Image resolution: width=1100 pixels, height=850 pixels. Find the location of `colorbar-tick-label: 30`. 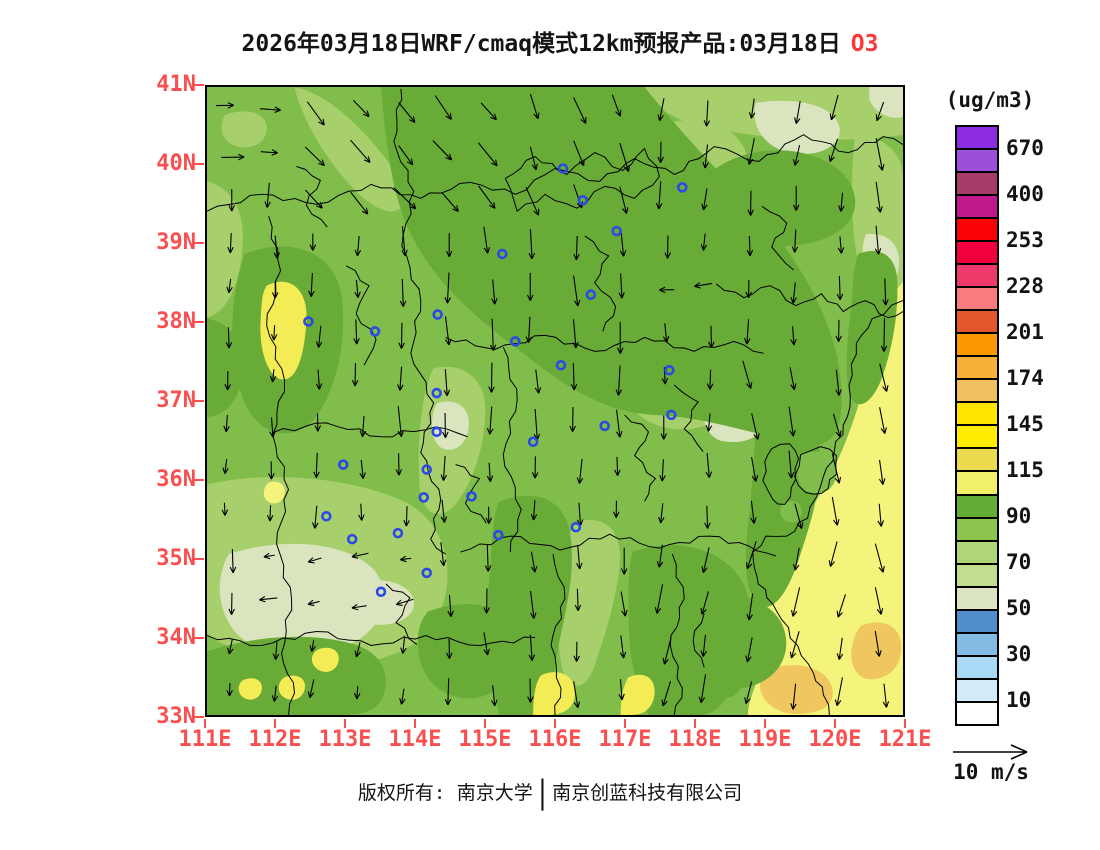

colorbar-tick-label: 30 is located at coordinates (1019, 654).